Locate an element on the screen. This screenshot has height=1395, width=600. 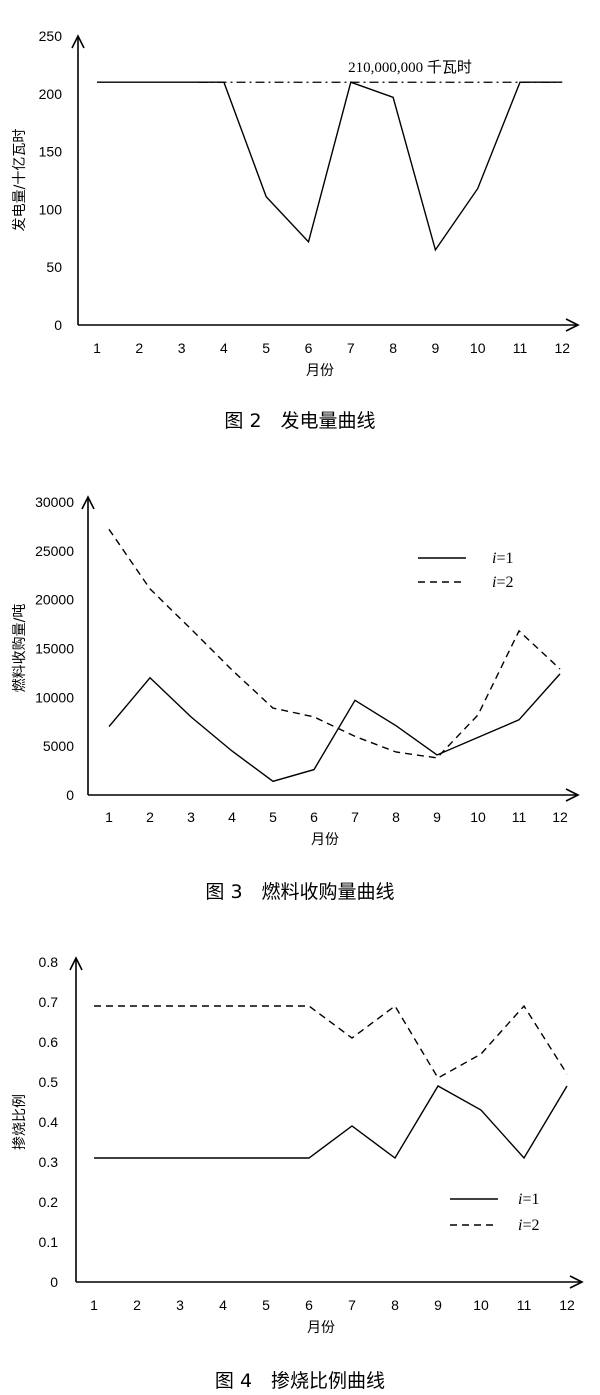
figure-caption: 图 2 发电量曲线 is located at coordinates (299, 421).